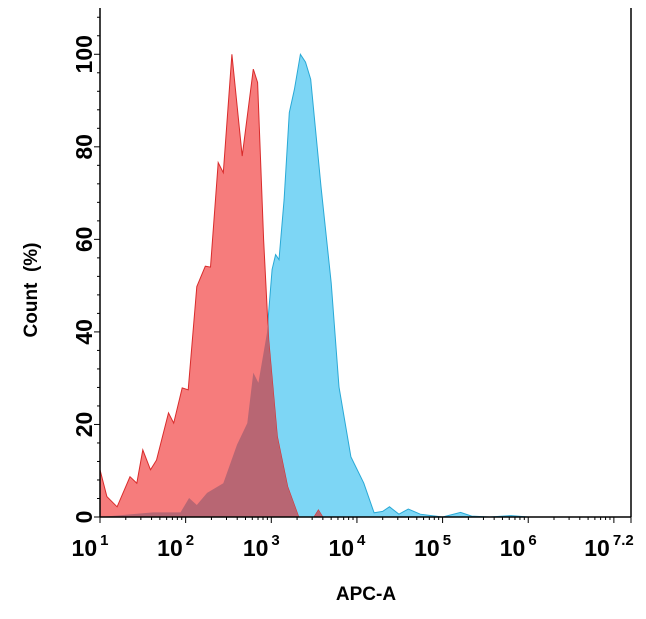 The width and height of the screenshot is (646, 619). Describe the element at coordinates (84, 240) in the screenshot. I see `y-tick-label: 60` at that location.